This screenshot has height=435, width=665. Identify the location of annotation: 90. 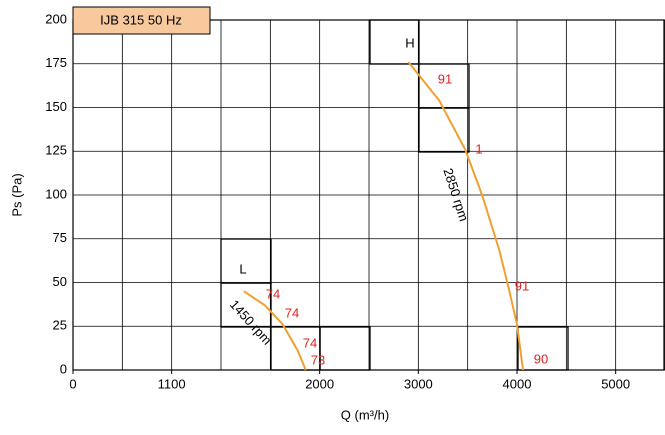
(541, 358).